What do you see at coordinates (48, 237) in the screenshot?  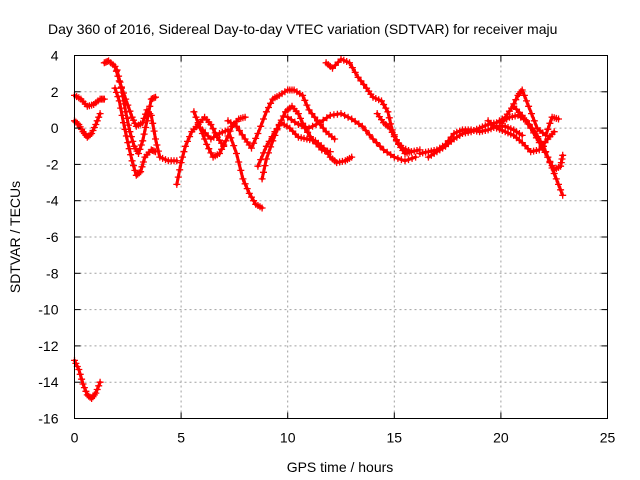 I see `y-tick-labels: 4 2 0 -2 -4 -6 -8 -10 -12 -14 -16` at bounding box center [48, 237].